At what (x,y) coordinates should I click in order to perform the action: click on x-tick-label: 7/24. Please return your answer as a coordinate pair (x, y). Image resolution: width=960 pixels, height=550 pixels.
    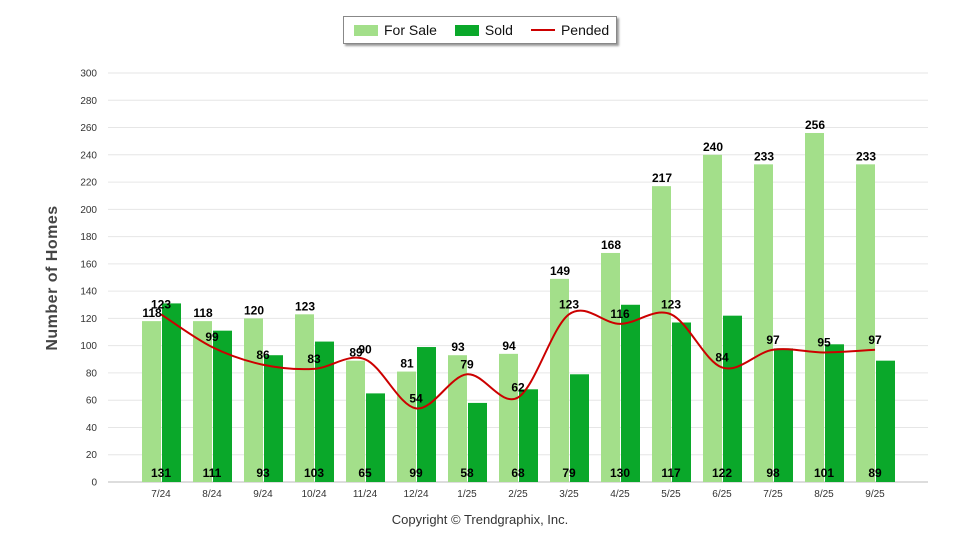
    Looking at the image, I should click on (161, 494).